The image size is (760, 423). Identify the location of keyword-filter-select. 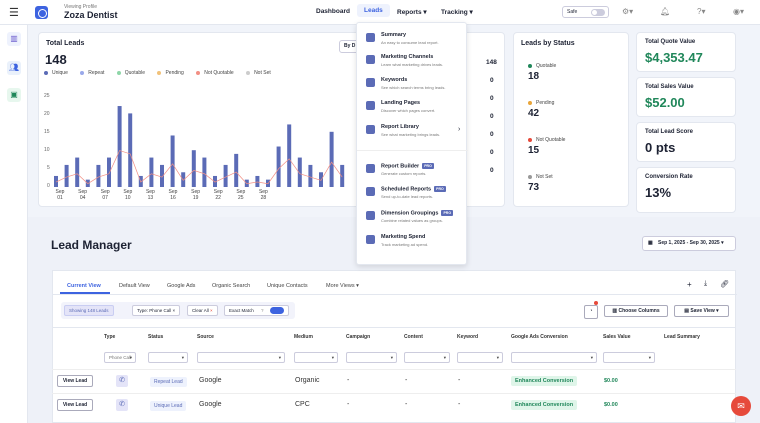
(480, 357).